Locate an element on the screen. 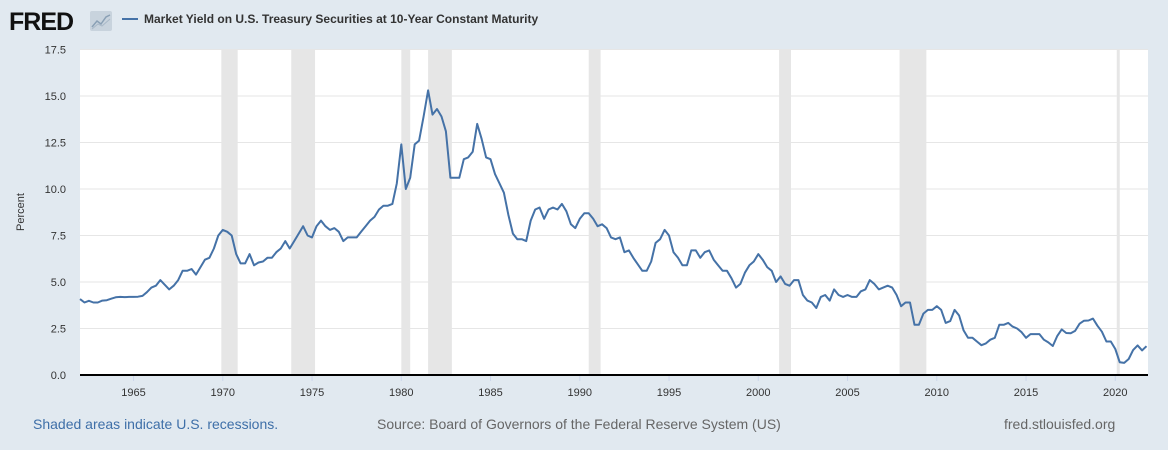  y-tick-label: 2.5 is located at coordinates (58, 330).